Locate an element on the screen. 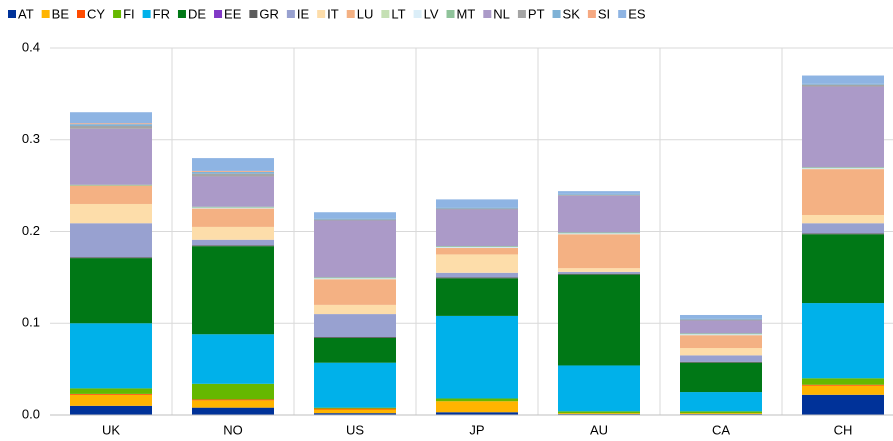  y-tick-label: 0.2 is located at coordinates (31, 230).